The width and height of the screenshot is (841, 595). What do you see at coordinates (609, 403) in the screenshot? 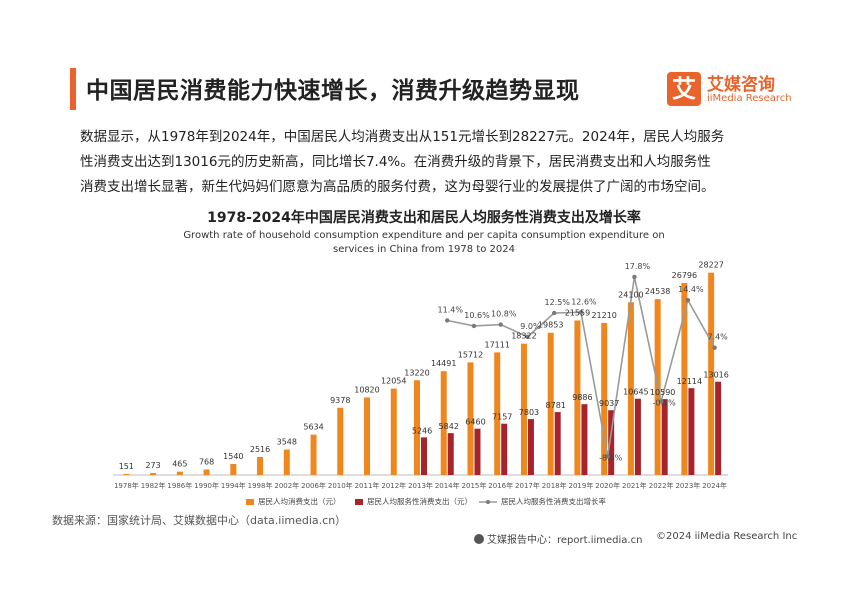
I see `data-label-service: 9037` at bounding box center [609, 403].